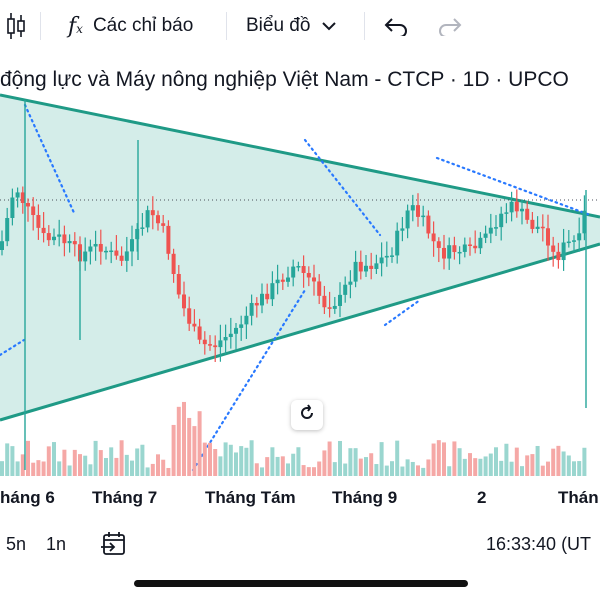  I want to click on redo-icon, so click(450, 26).